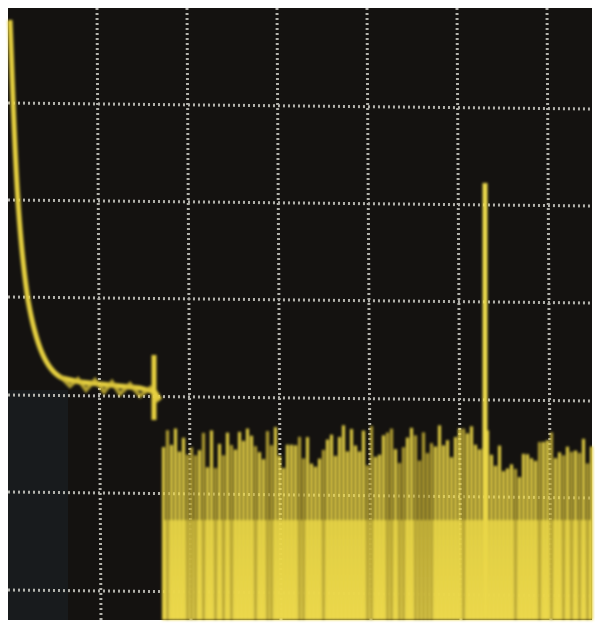 The height and width of the screenshot is (627, 595). Describe the element at coordinates (109, 388) in the screenshot. I see `noise-floor` at that location.